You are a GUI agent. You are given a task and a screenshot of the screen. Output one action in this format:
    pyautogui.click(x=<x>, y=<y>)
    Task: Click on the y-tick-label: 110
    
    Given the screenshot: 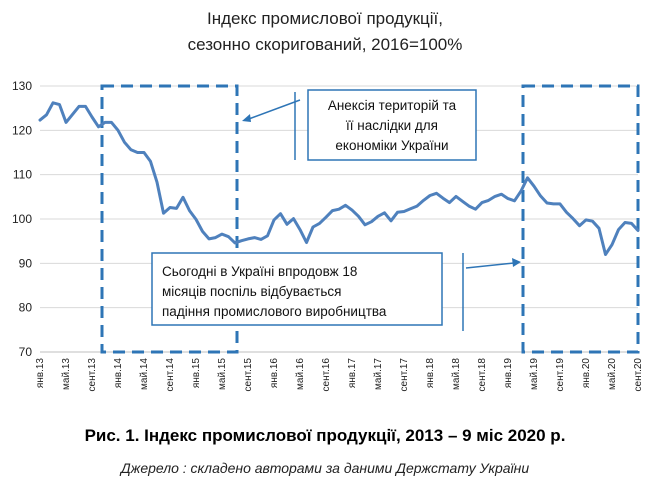 What is the action you would take?
    pyautogui.click(x=22, y=175)
    